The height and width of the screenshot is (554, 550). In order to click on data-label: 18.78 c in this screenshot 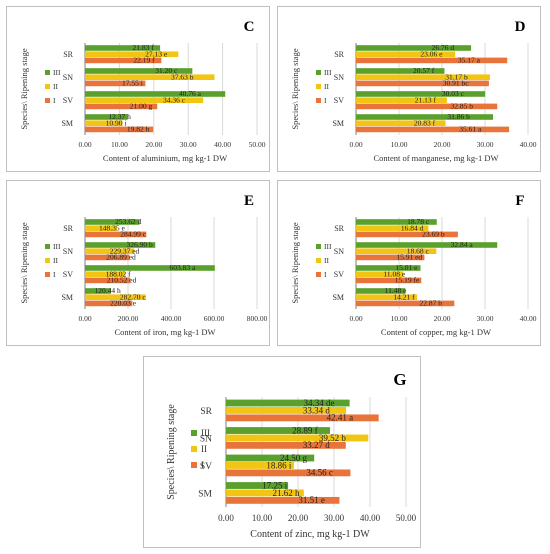, I will do `click(418, 221)`.